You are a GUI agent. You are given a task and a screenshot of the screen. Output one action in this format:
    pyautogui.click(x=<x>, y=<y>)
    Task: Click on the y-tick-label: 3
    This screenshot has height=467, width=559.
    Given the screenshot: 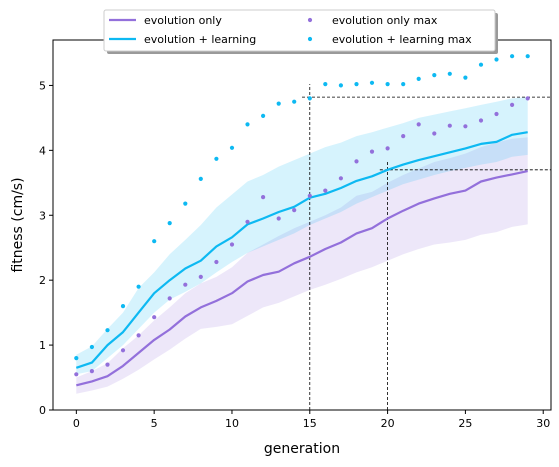 What is the action you would take?
    pyautogui.click(x=42, y=215)
    